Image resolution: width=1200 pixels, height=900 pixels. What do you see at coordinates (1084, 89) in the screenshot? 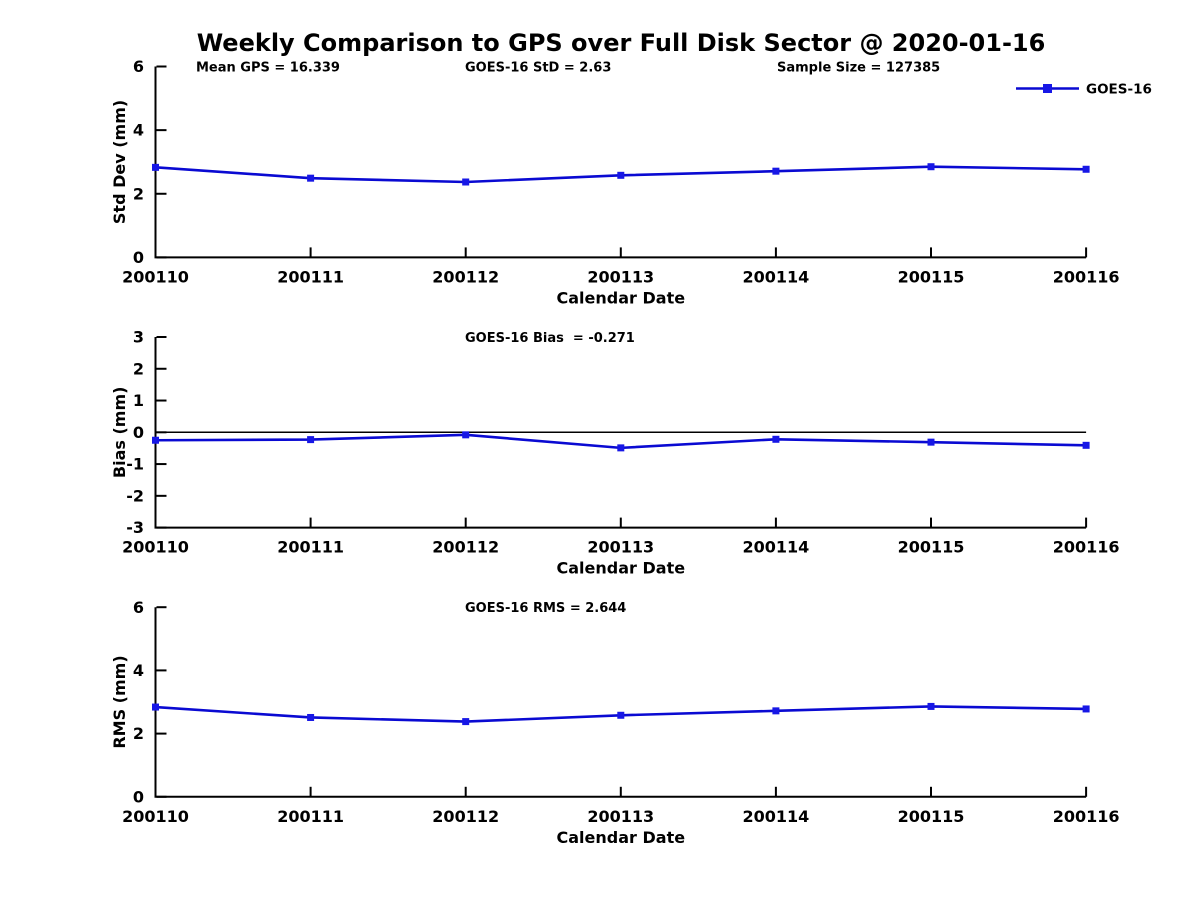
I see `legend: GOES-16` at bounding box center [1084, 89].